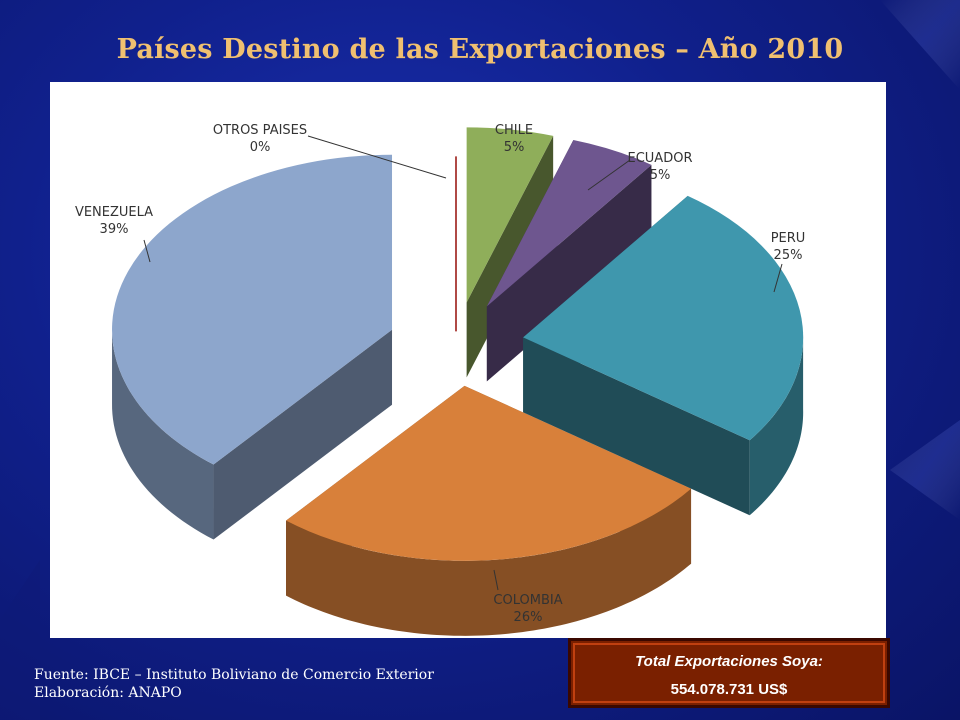 The height and width of the screenshot is (720, 960). Describe the element at coordinates (377, 157) in the screenshot. I see `leader-line-otros-paises` at that location.